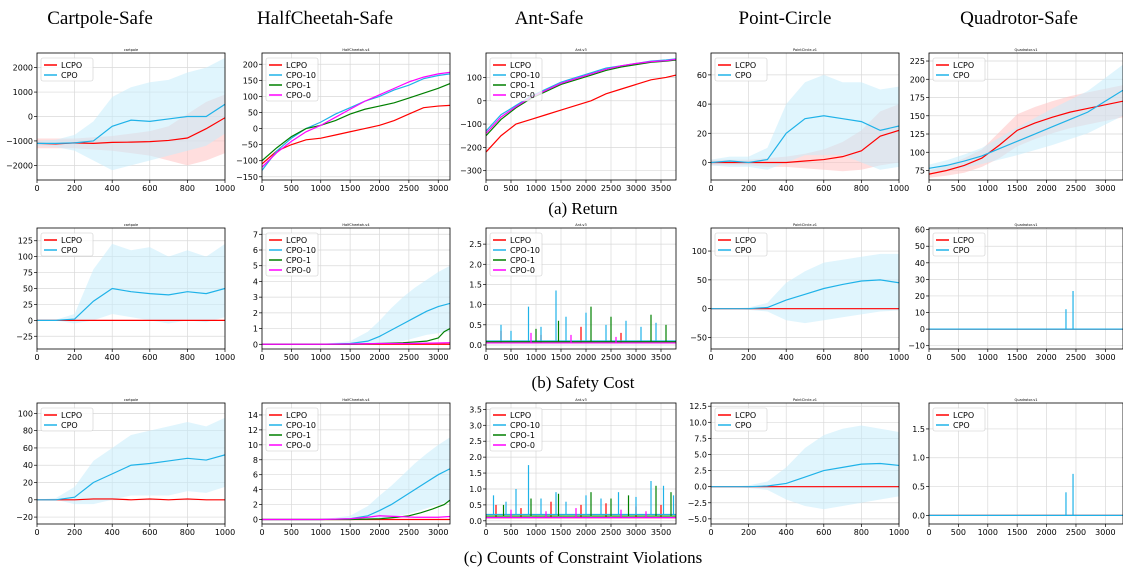  What do you see at coordinates (917, 134) in the screenshot?
I see `y-tick-label: 125` at bounding box center [917, 134].